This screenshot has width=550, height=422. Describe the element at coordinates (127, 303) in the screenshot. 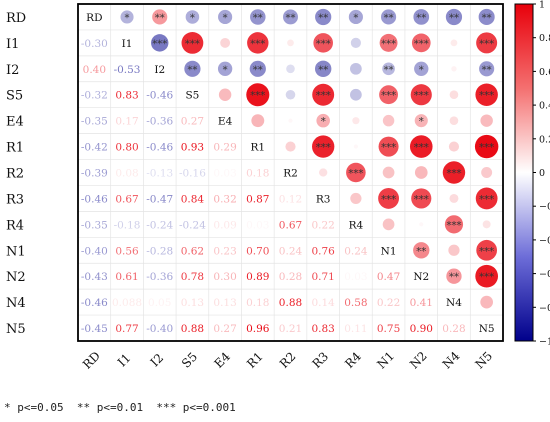

I see `coefficient-label: 0.088` at that location.